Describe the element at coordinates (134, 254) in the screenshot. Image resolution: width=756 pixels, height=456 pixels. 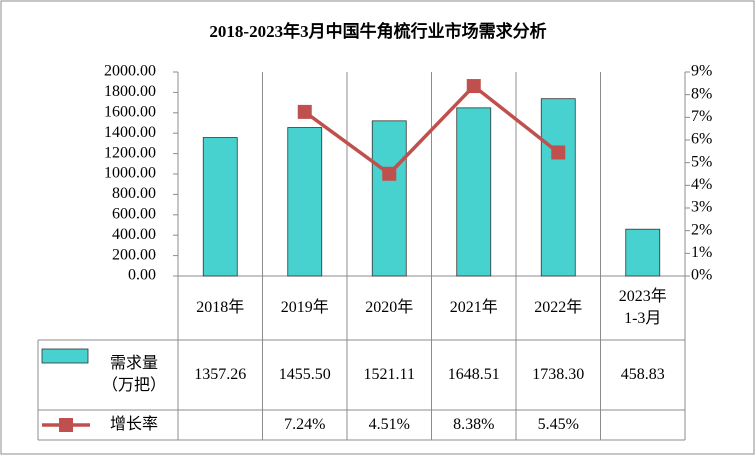
I see `y-tick-label: 200.00` at that location.